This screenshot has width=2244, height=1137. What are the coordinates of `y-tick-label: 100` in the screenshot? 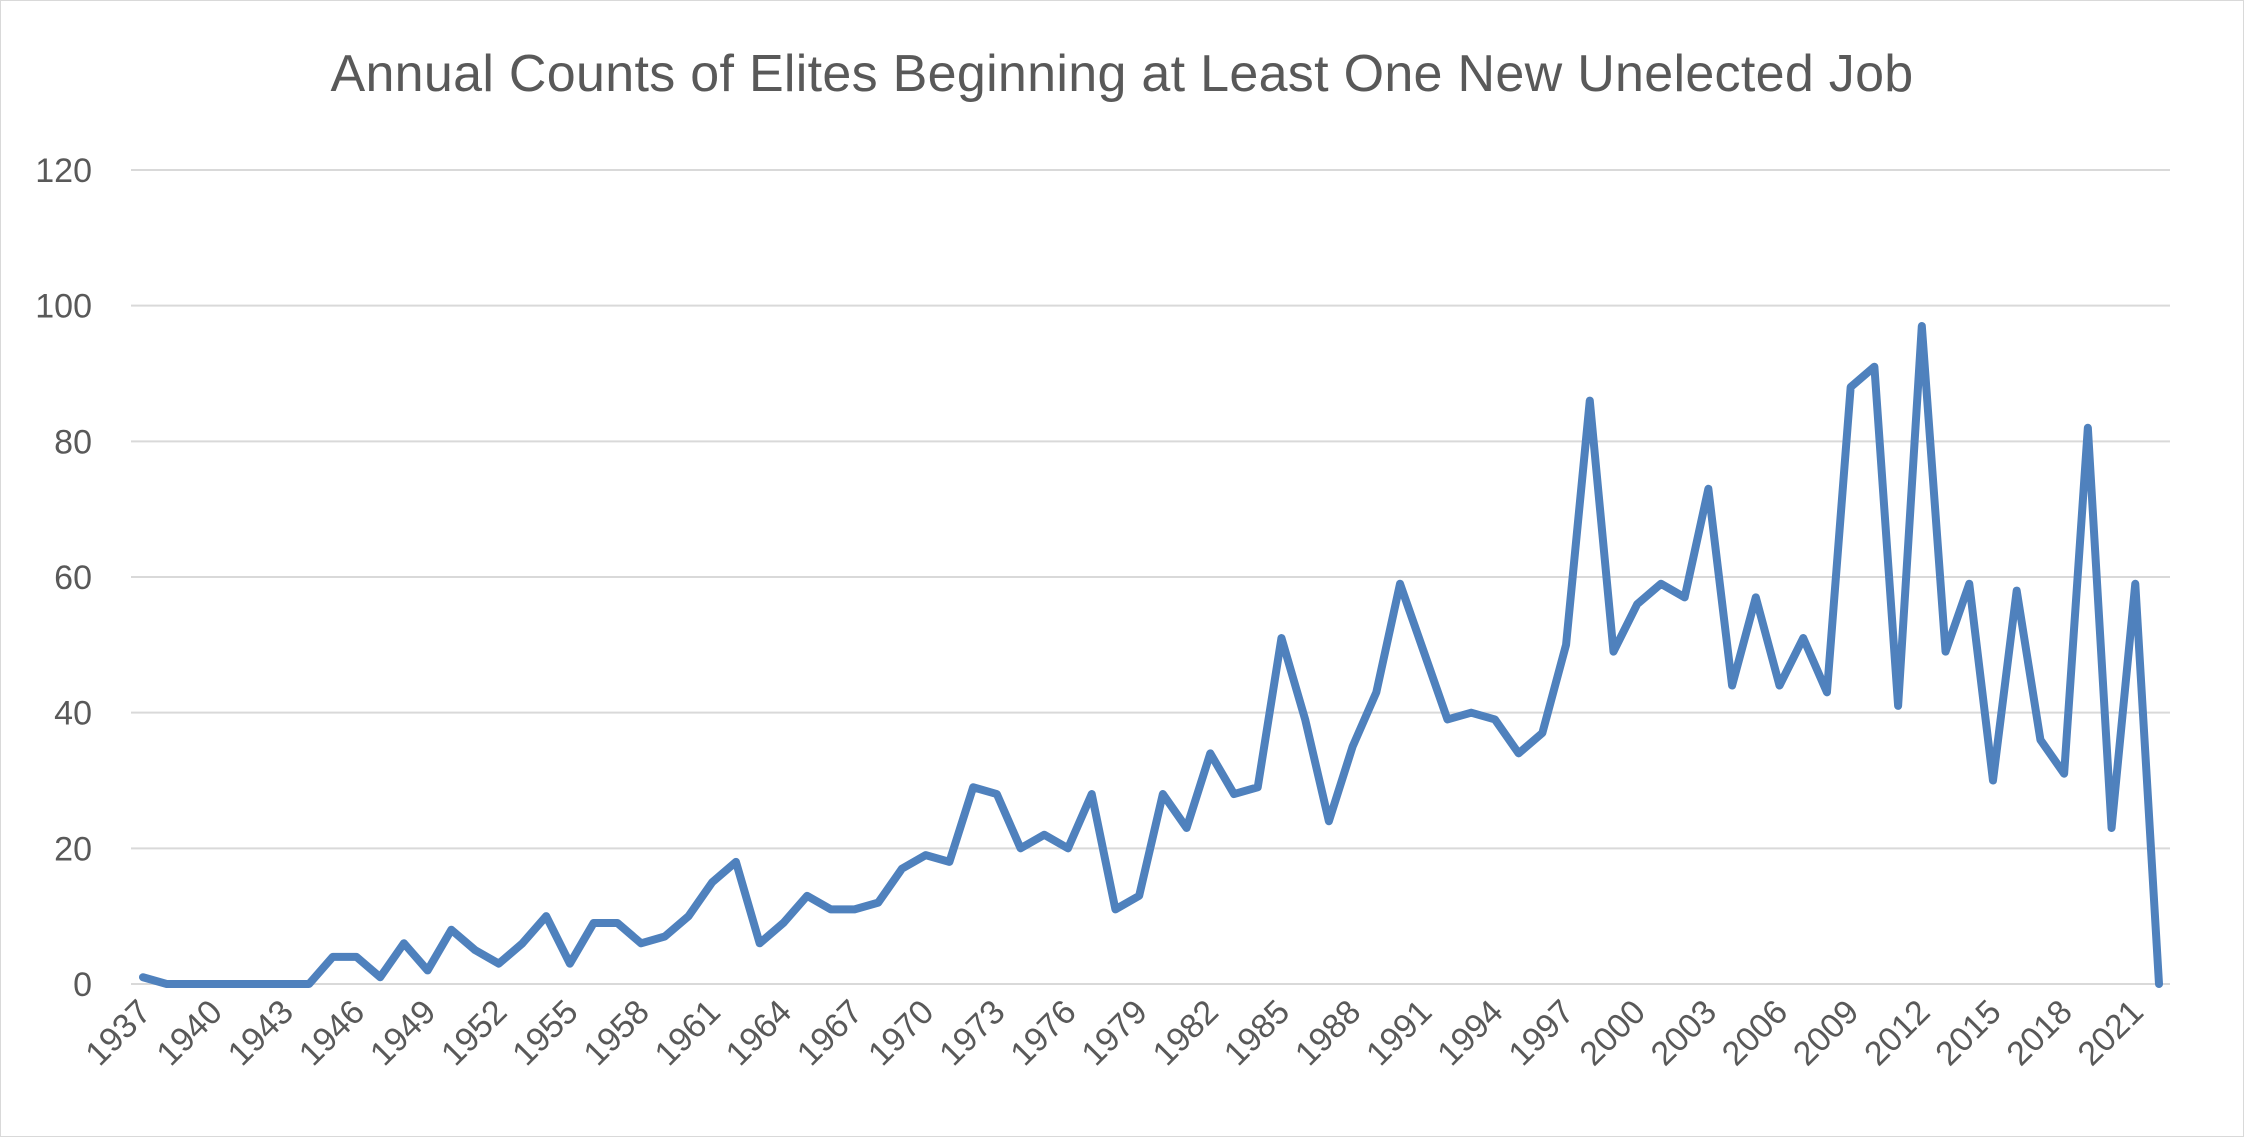 It's located at (63, 307).